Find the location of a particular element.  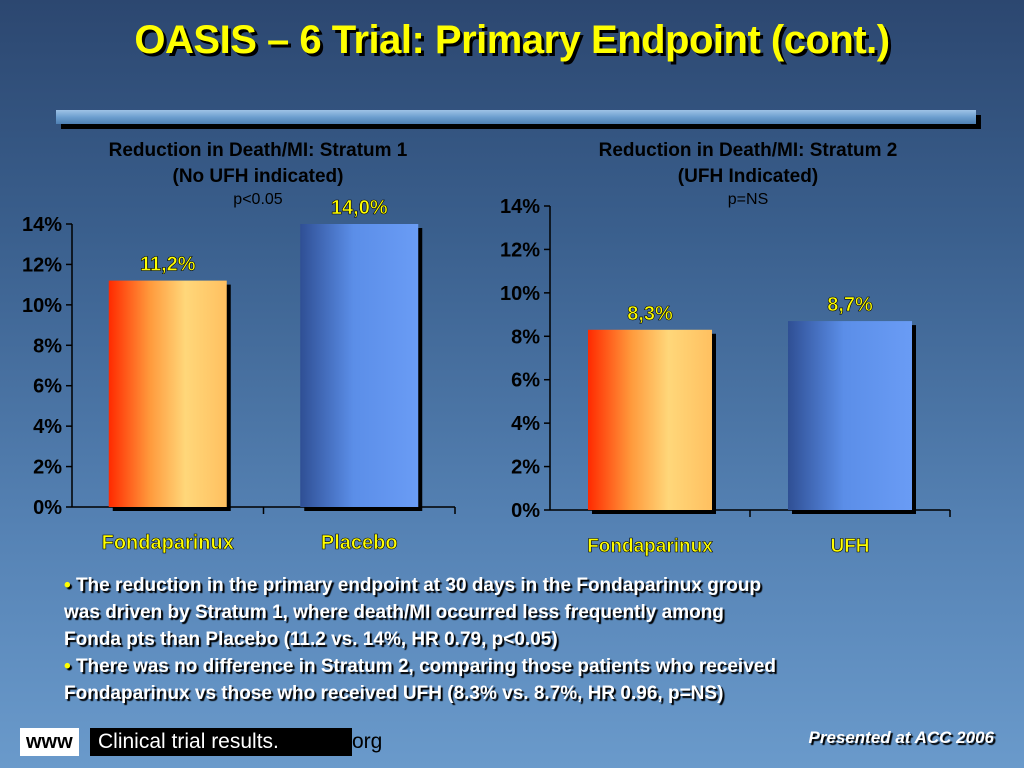

chart2-y-tick-label: 12% is located at coordinates (520, 250).